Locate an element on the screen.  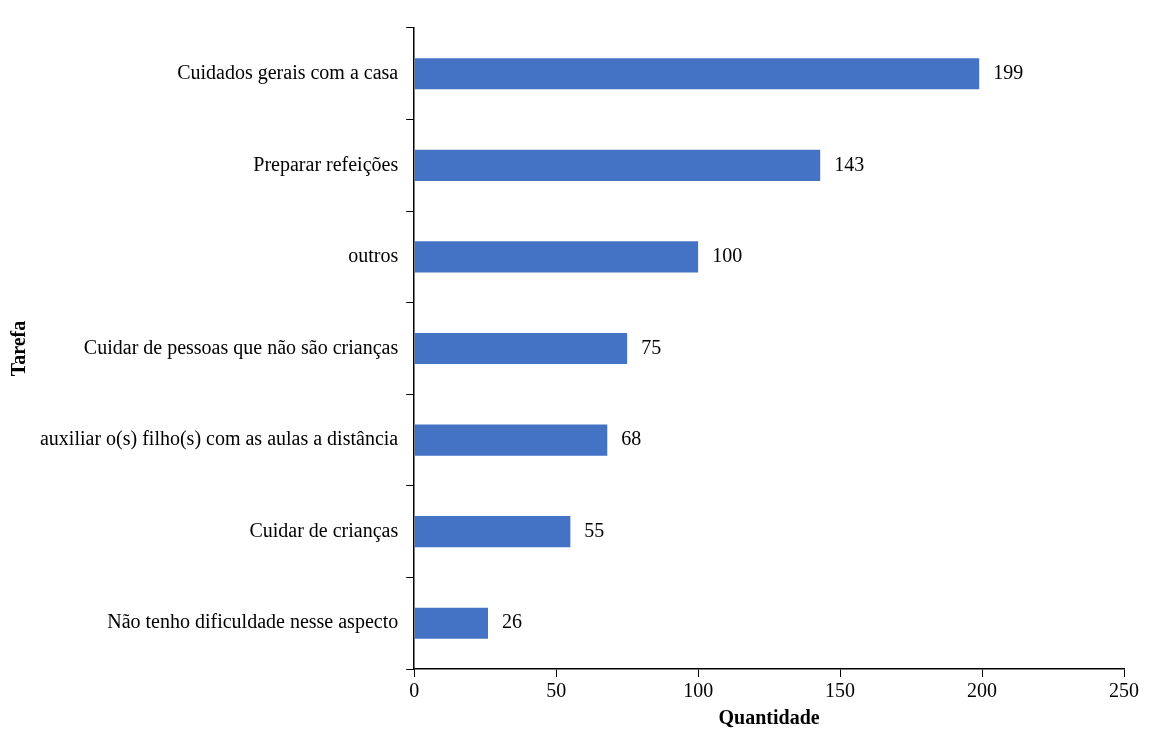
x-tick-label: 100 is located at coordinates (698, 690).